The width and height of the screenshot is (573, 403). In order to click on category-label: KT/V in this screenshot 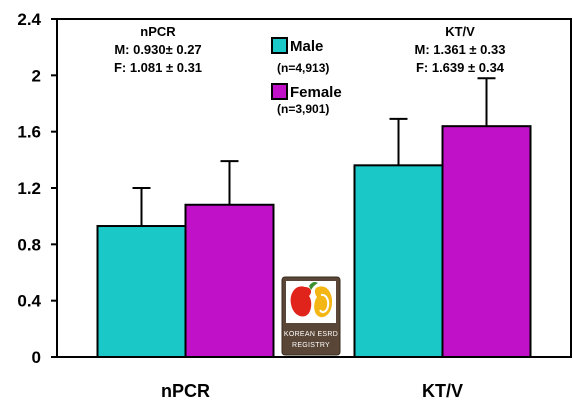, I will do `click(442, 391)`.